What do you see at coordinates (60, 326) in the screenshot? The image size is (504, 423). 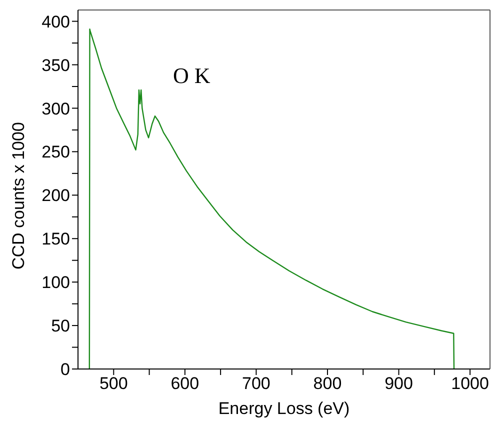 I see `y-tick-label: 50` at bounding box center [60, 326].